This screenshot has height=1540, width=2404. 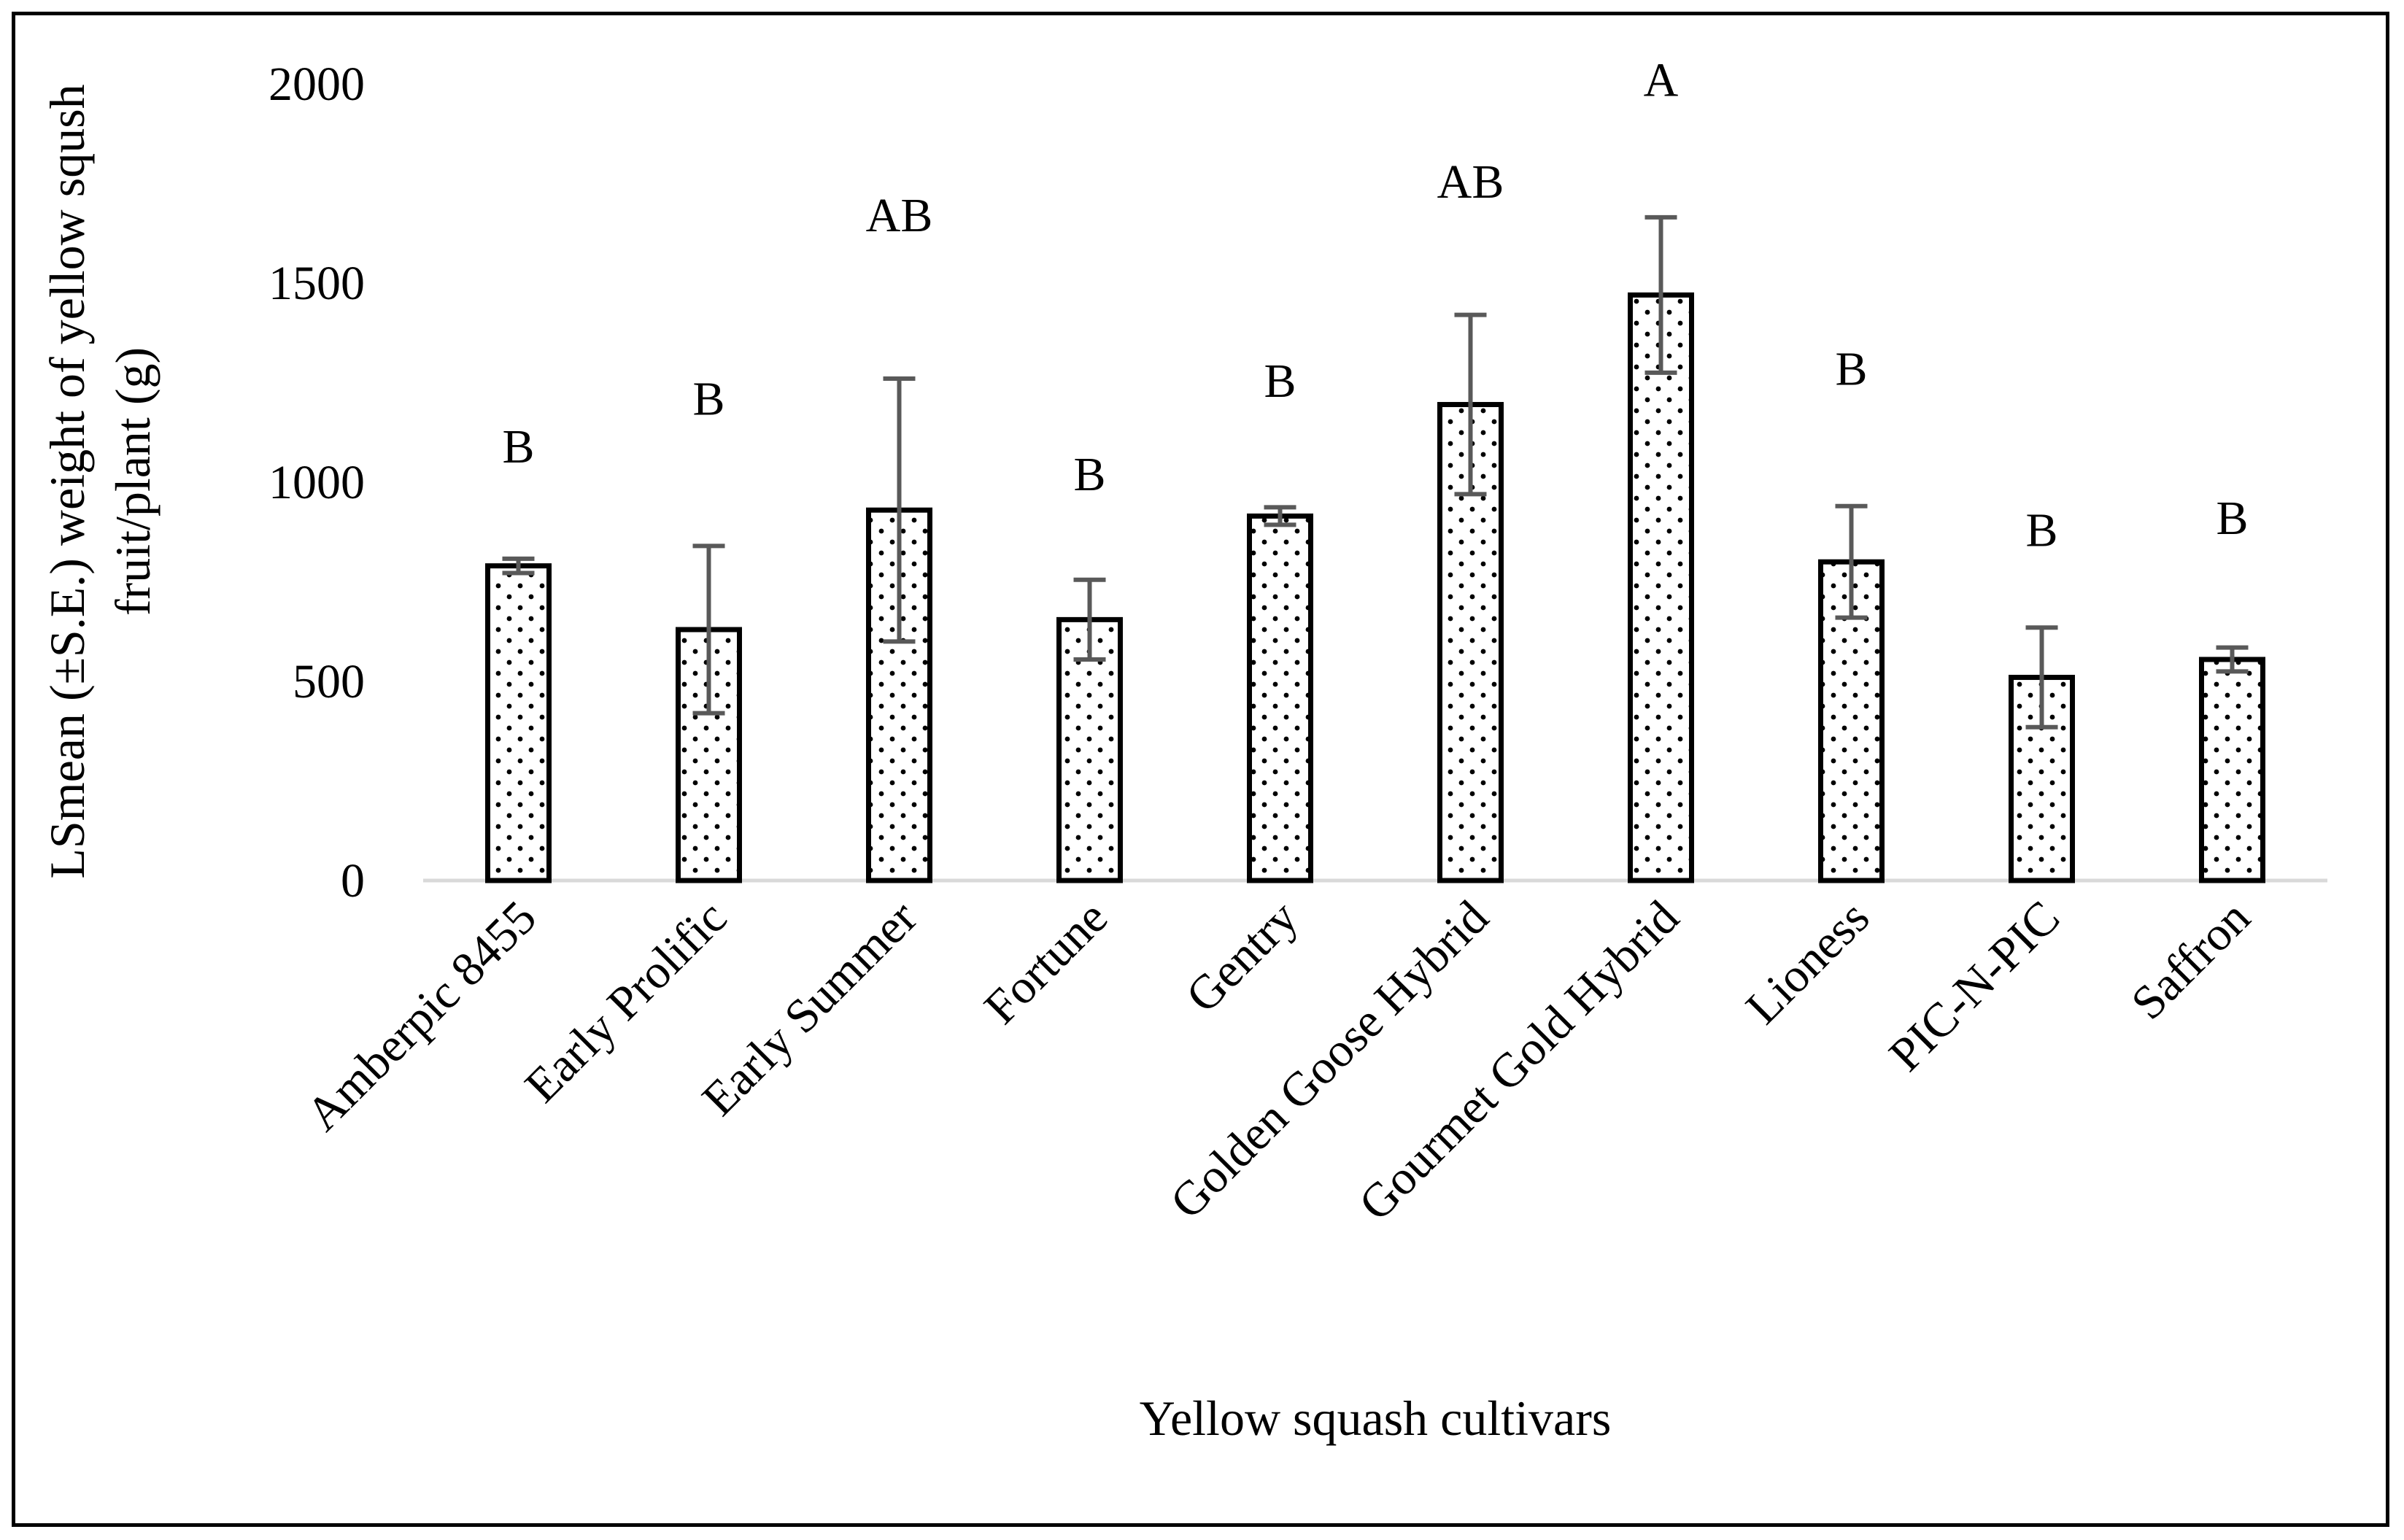 I want to click on x-tick-label: Gentry, so click(x=1242, y=957).